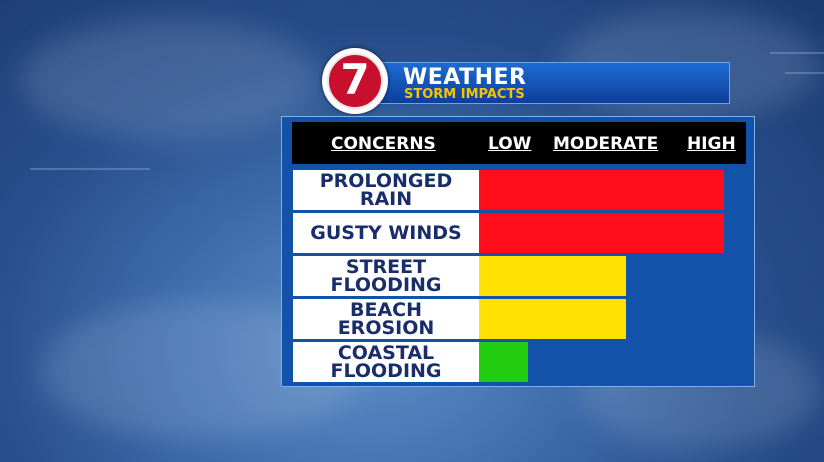 Image resolution: width=824 pixels, height=462 pixels. What do you see at coordinates (510, 144) in the screenshot?
I see `column-label-low: LOW` at bounding box center [510, 144].